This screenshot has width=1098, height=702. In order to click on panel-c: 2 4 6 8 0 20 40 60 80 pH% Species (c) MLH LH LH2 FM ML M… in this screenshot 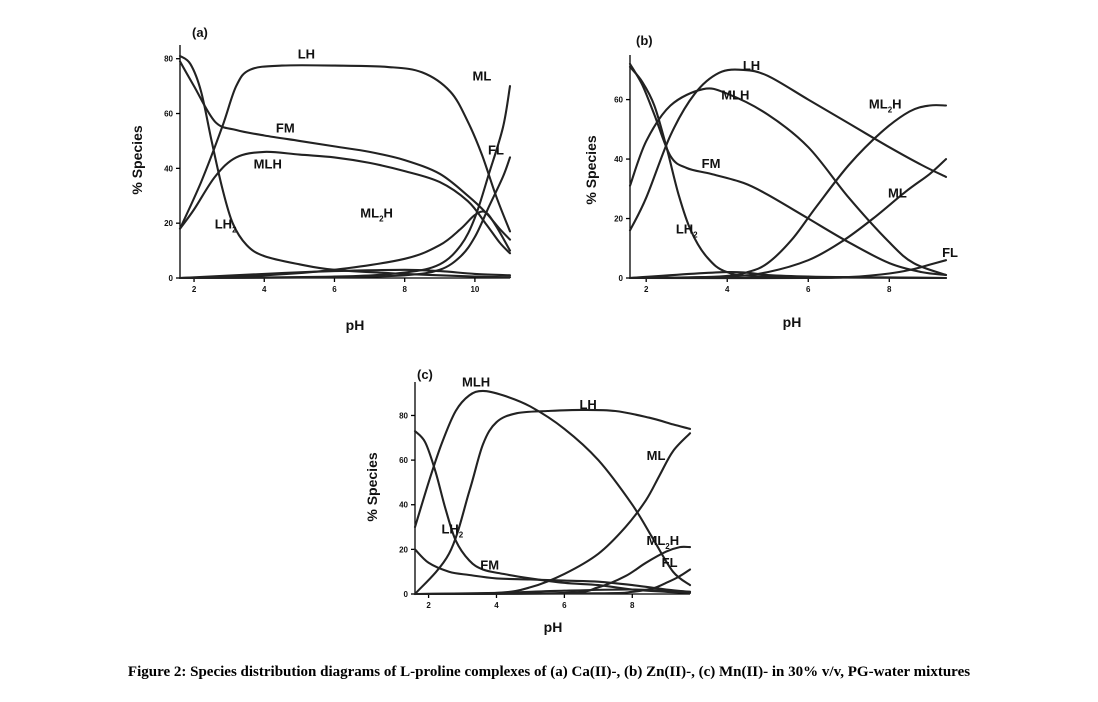, I will do `click(550, 504)`.